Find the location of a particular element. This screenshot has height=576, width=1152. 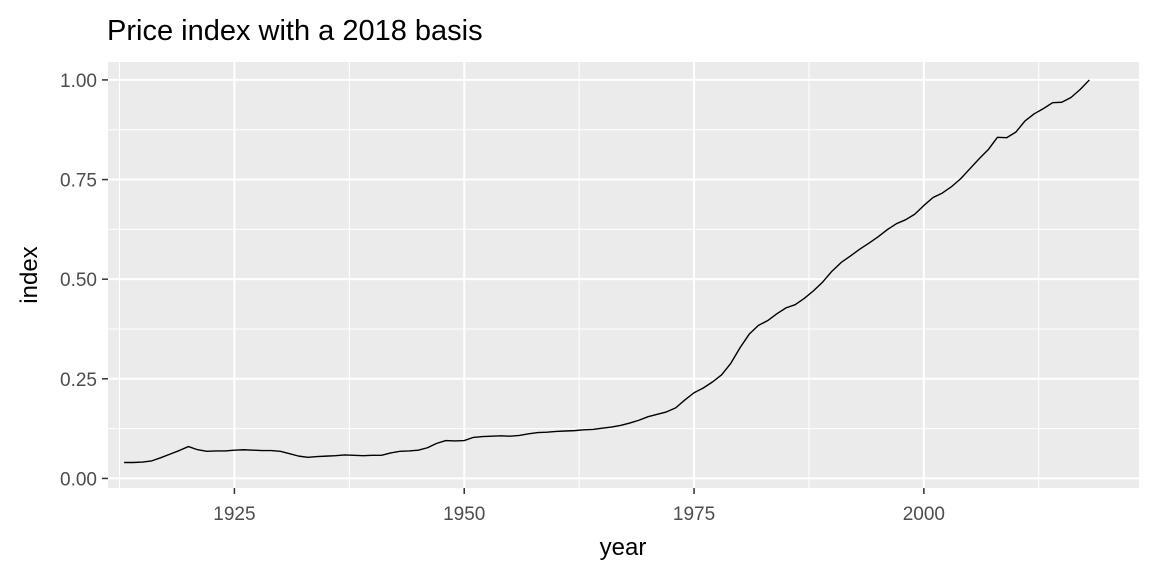

x-tick-label: 2000 is located at coordinates (924, 514).